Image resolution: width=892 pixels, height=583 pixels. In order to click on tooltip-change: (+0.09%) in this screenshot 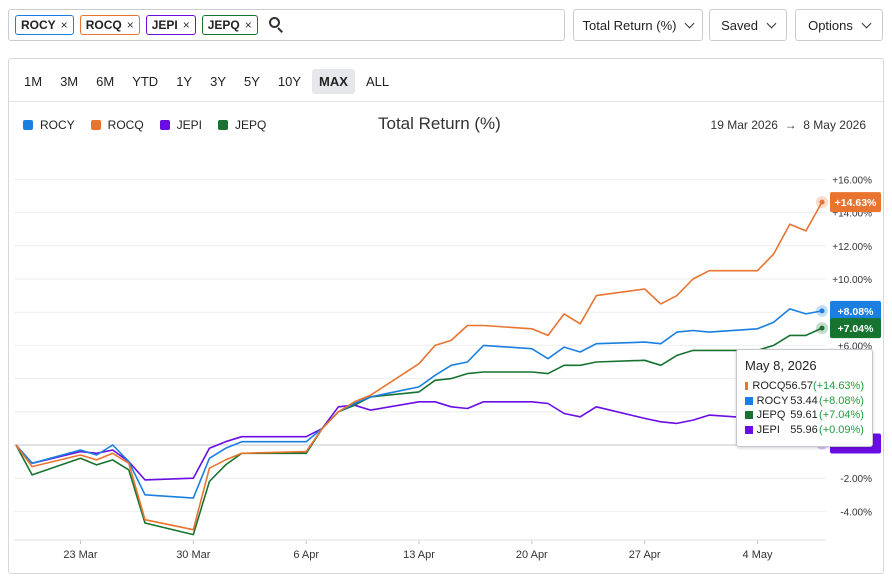, I will do `click(841, 429)`.